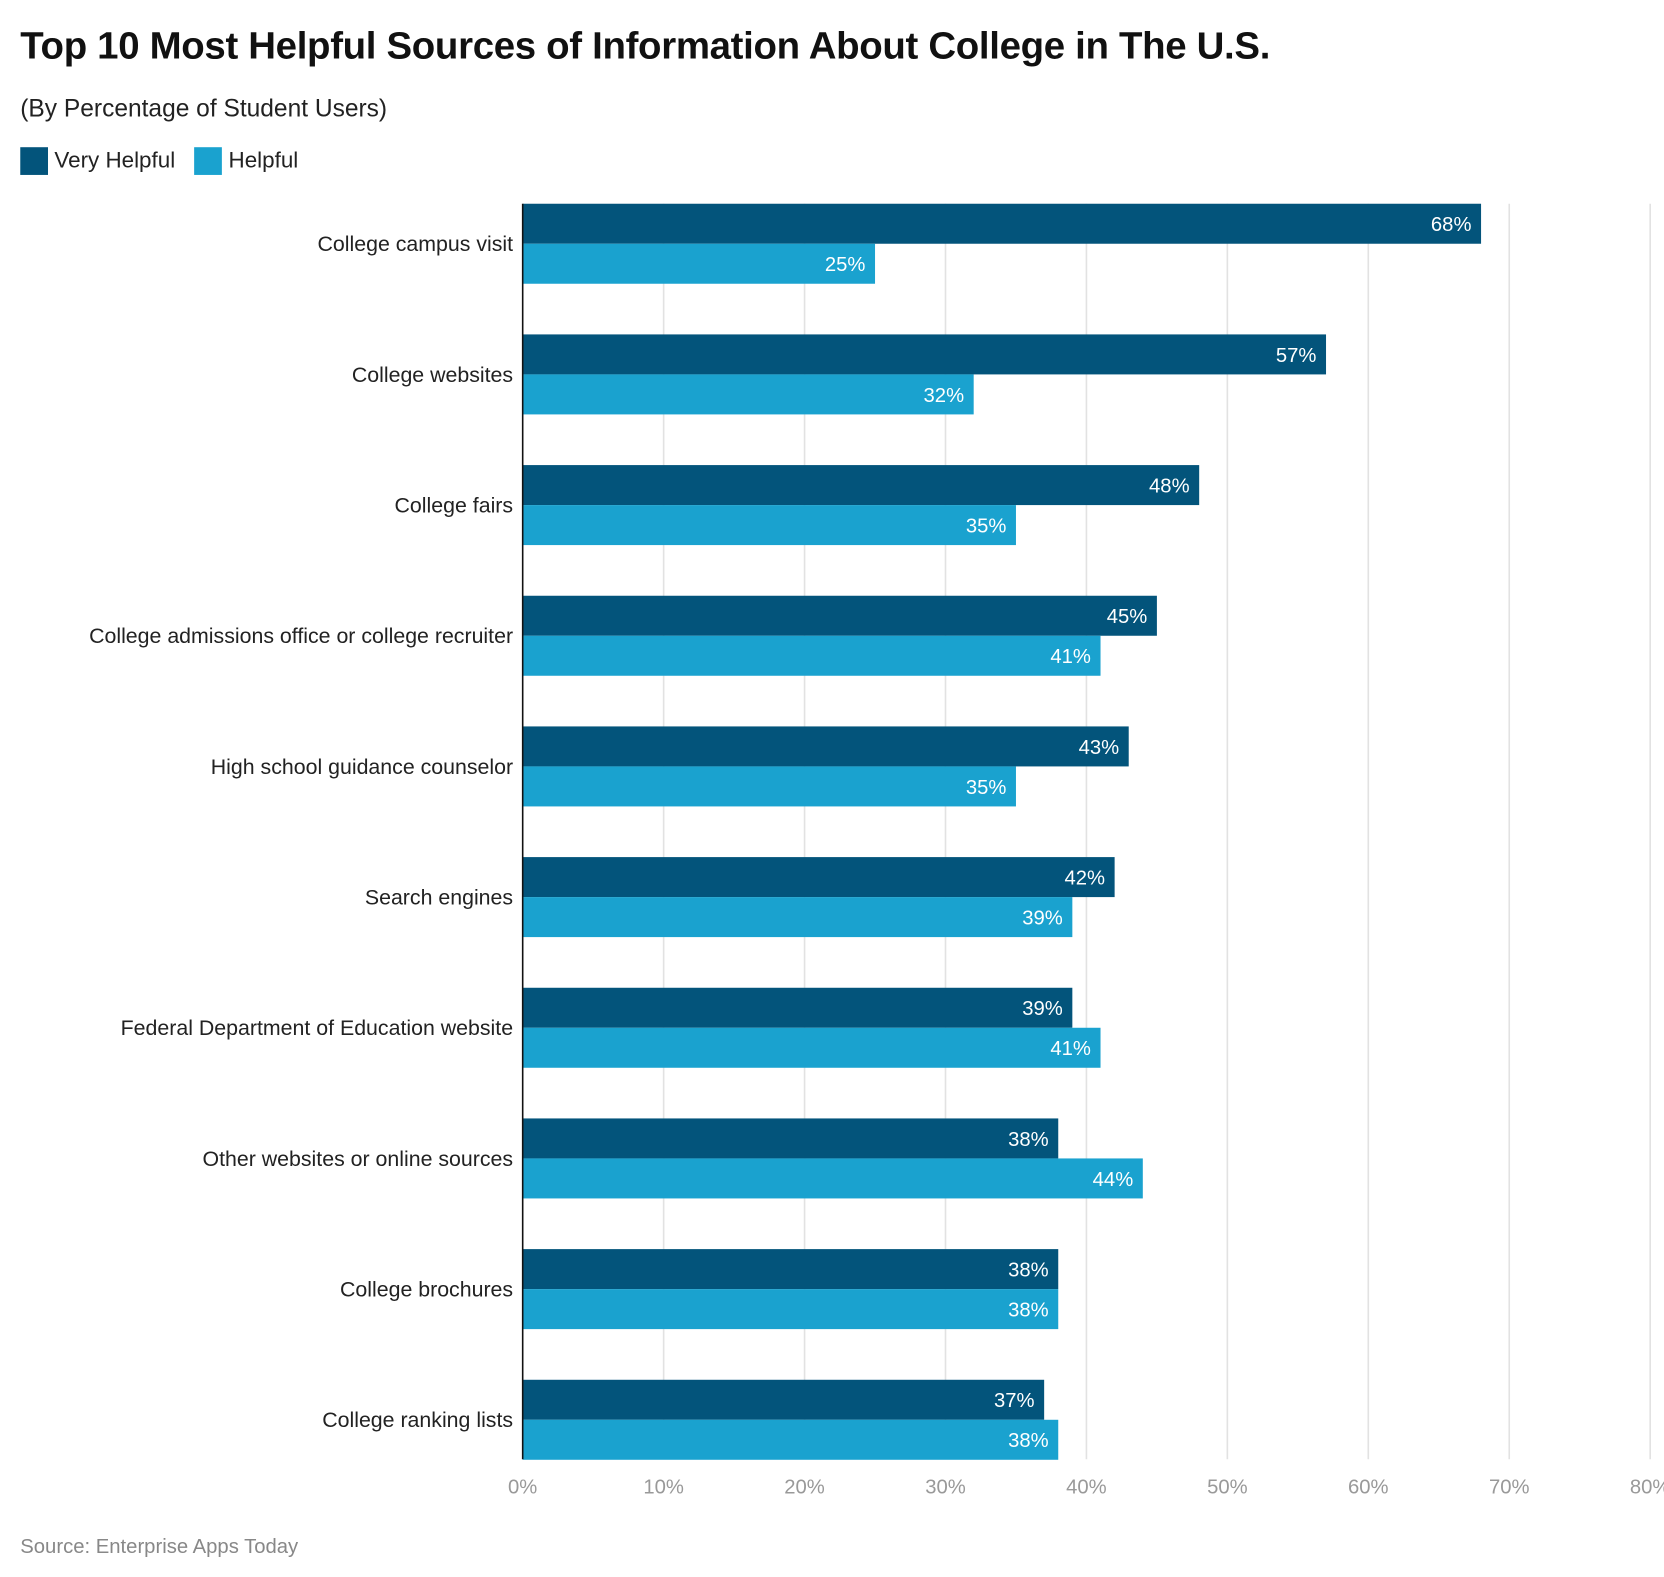 This screenshot has width=1664, height=1577. Describe the element at coordinates (522, 1487) in the screenshot. I see `x-tick-label: 0%` at that location.